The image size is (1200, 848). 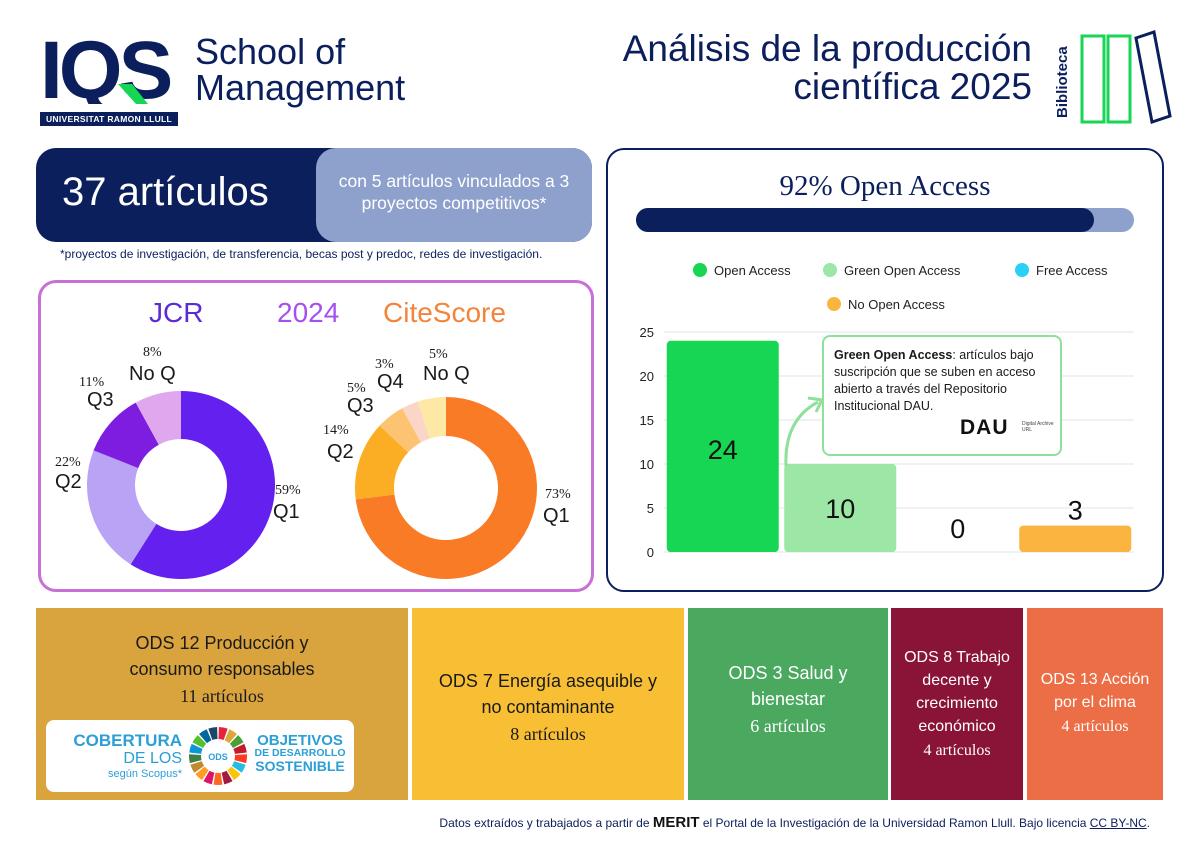 I want to click on donut-jcr-slice-q3, so click(x=126, y=435).